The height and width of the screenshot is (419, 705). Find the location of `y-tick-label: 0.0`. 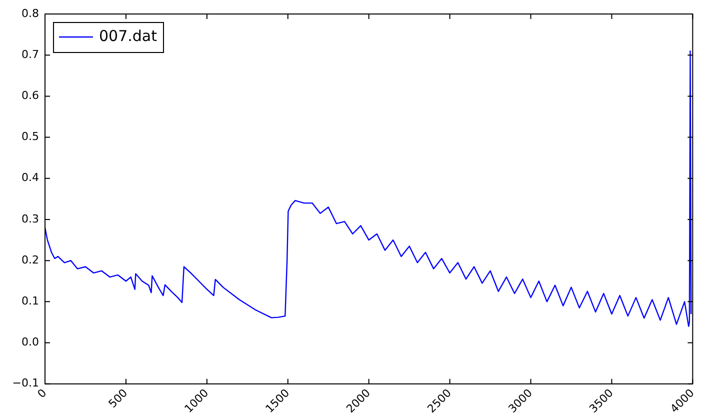

y-tick-label: 0.0 is located at coordinates (30, 342).